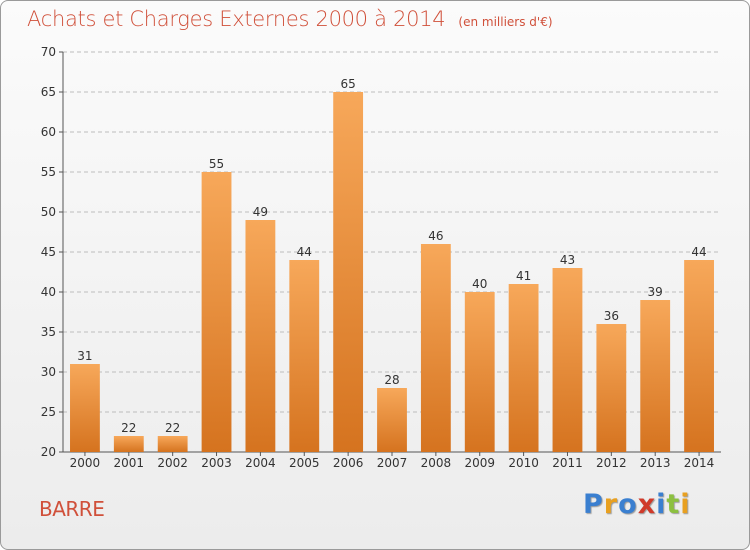 The height and width of the screenshot is (550, 750). What do you see at coordinates (628, 504) in the screenshot?
I see `logo-letter: o` at bounding box center [628, 504].